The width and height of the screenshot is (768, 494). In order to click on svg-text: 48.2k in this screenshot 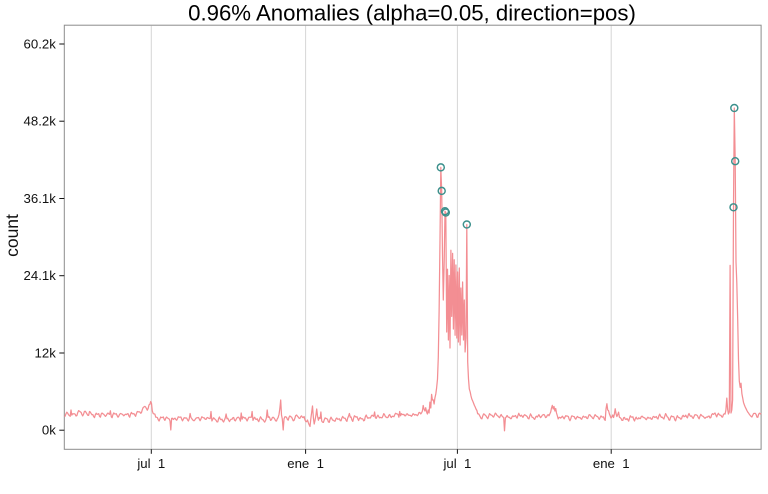, I will do `click(40, 121)`.